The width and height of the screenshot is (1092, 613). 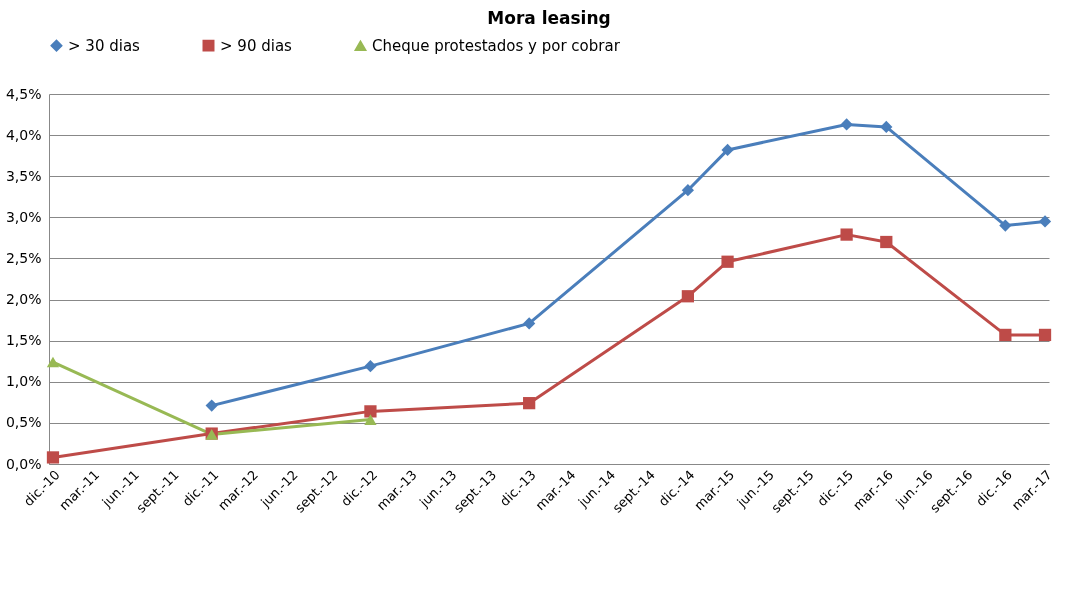 What do you see at coordinates (549, 18) in the screenshot?
I see `chart-title: Mora leasing` at bounding box center [549, 18].